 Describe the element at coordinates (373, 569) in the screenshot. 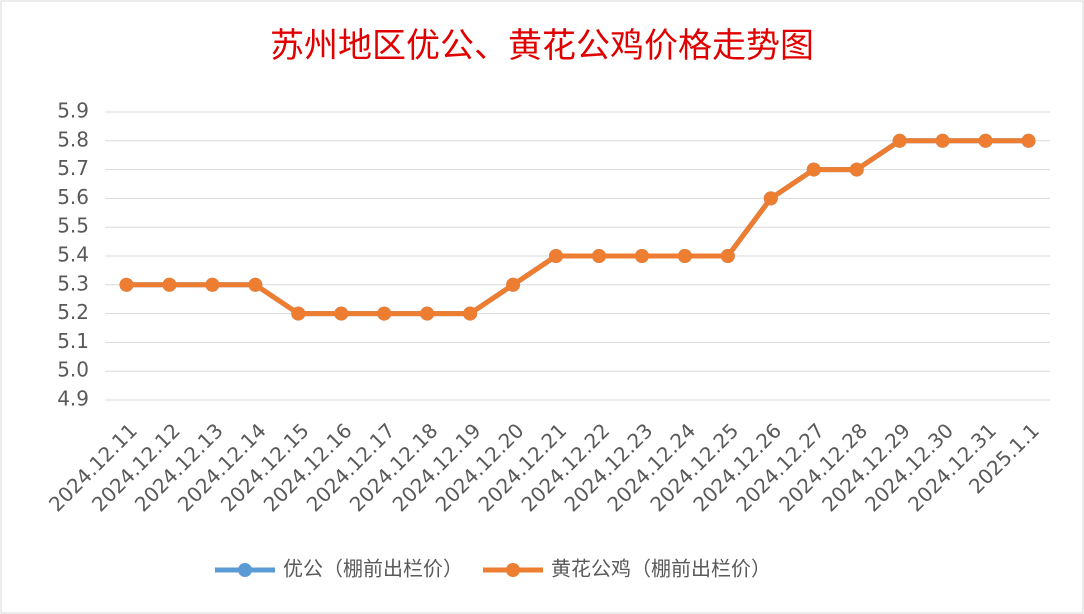

I see `legend-label: 优公（棚前出栏价）` at that location.